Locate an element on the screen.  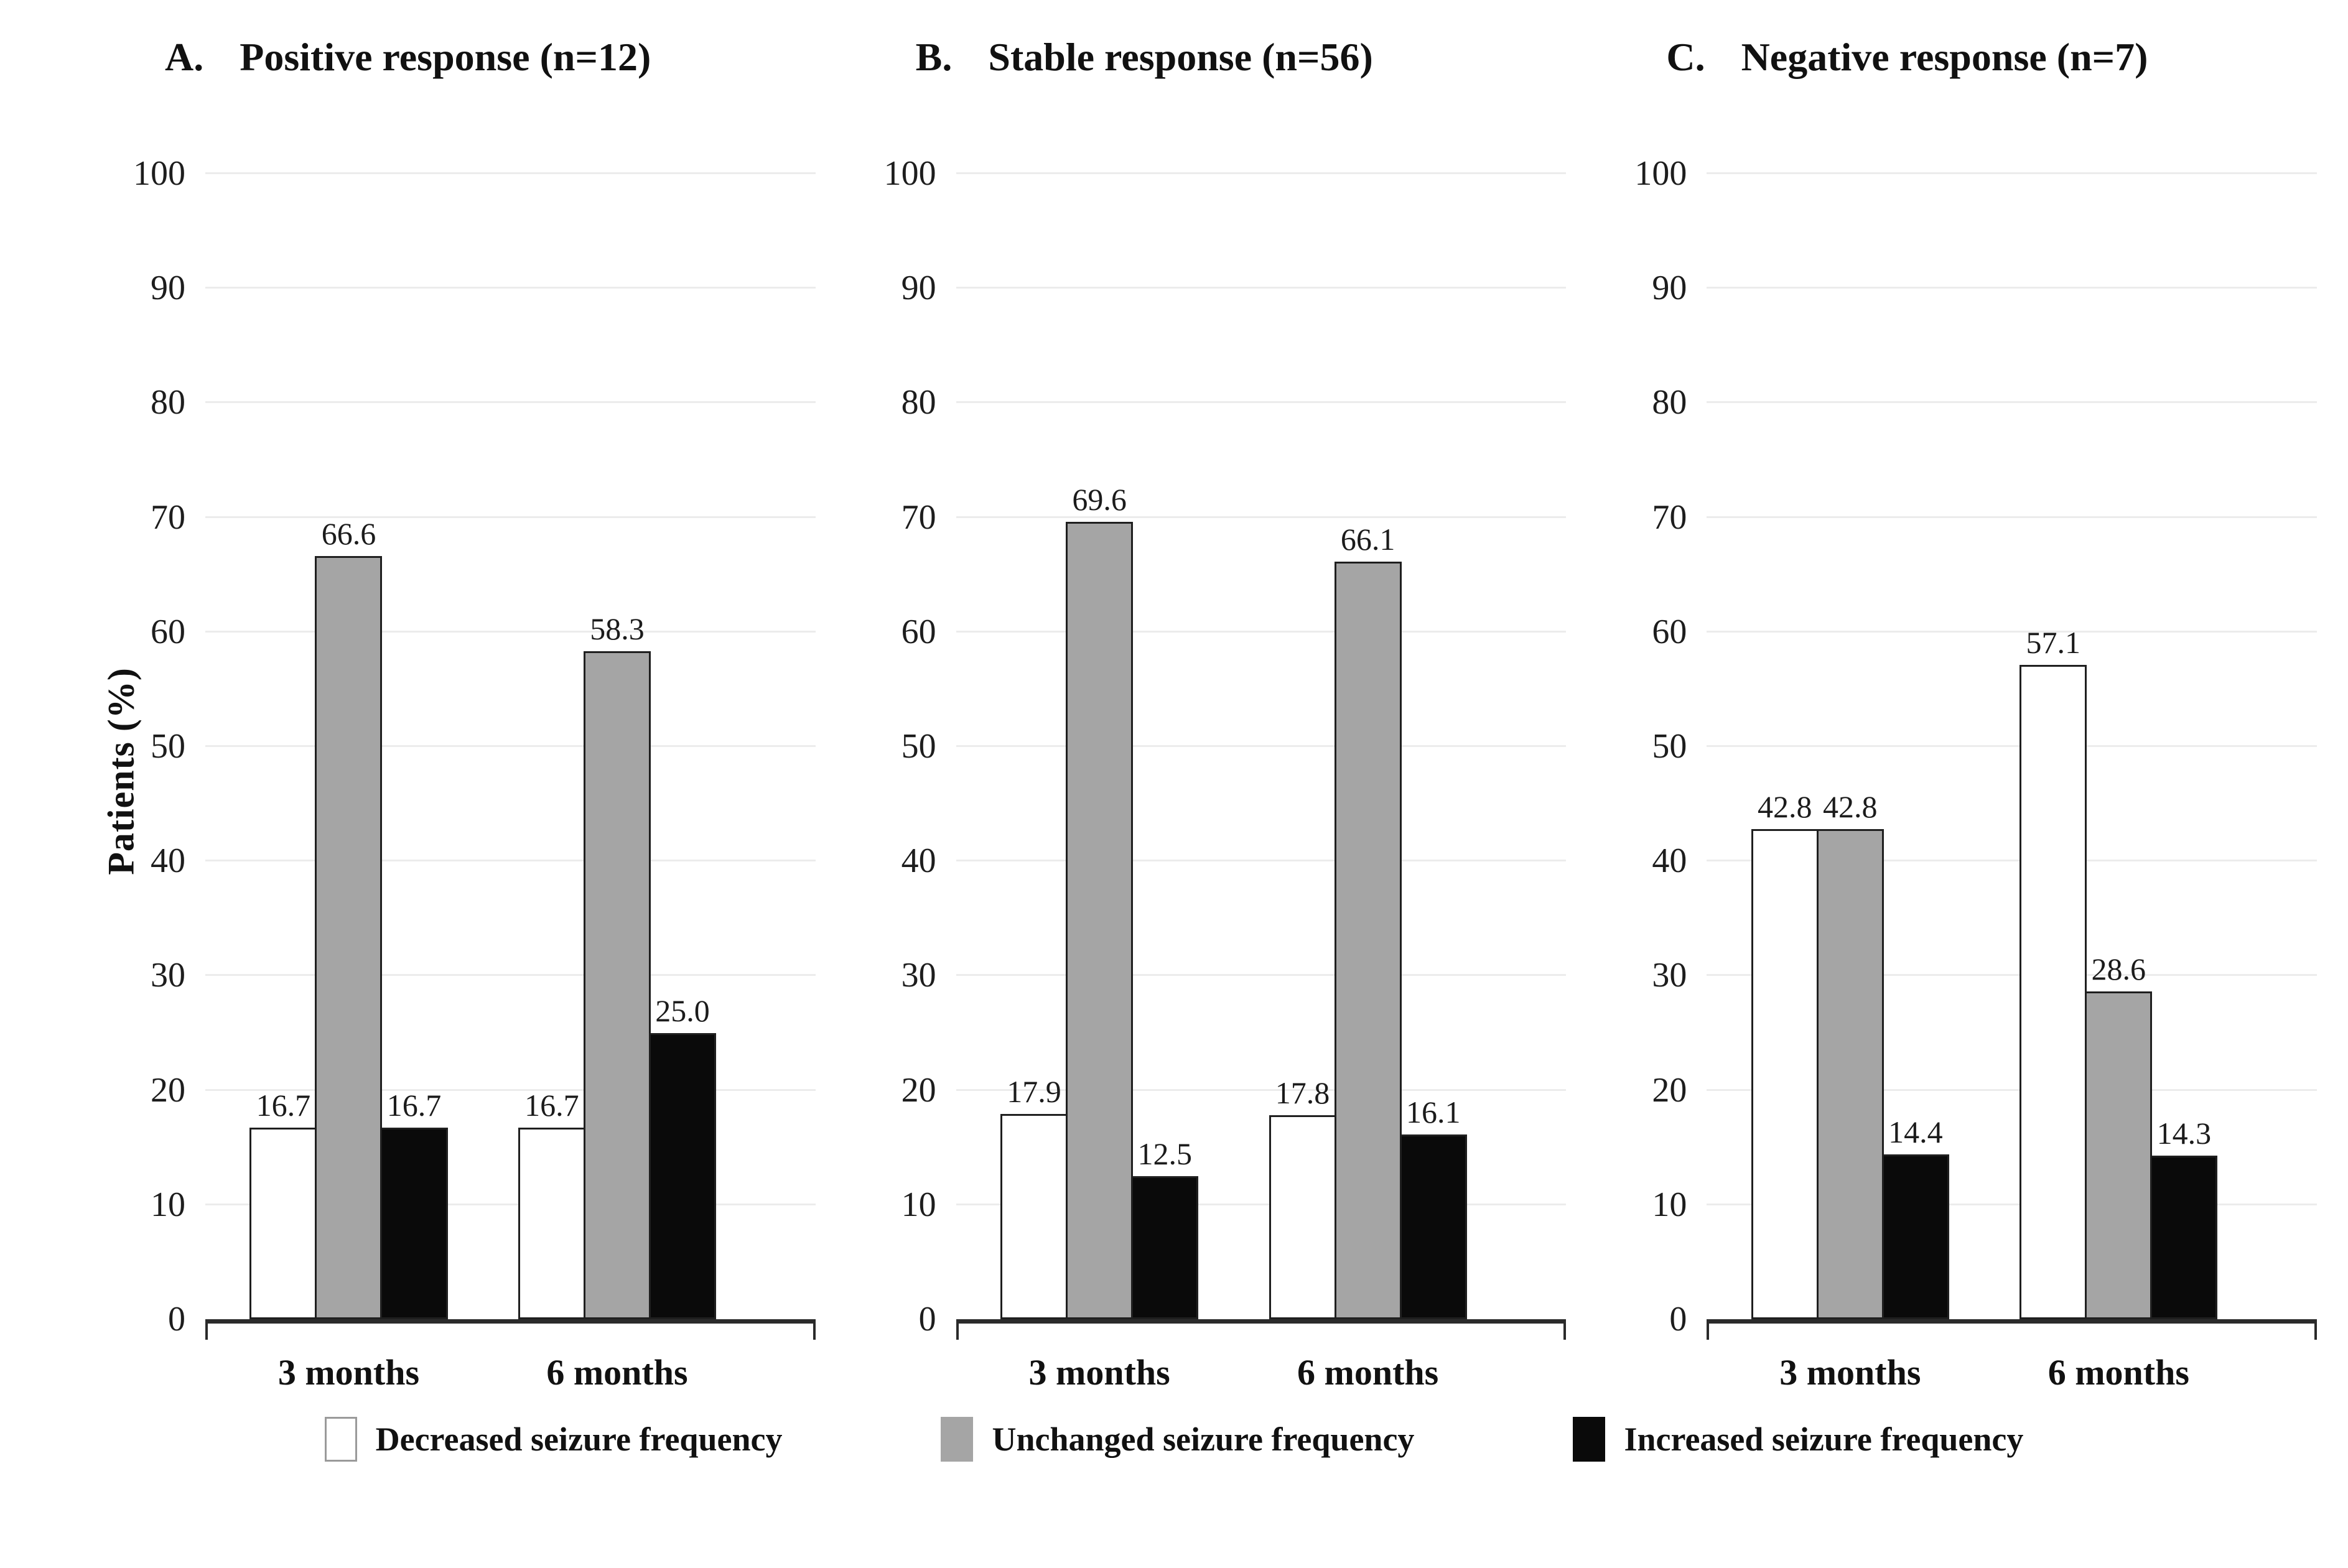
bar-increased: 14.3 is located at coordinates (2184, 1218).